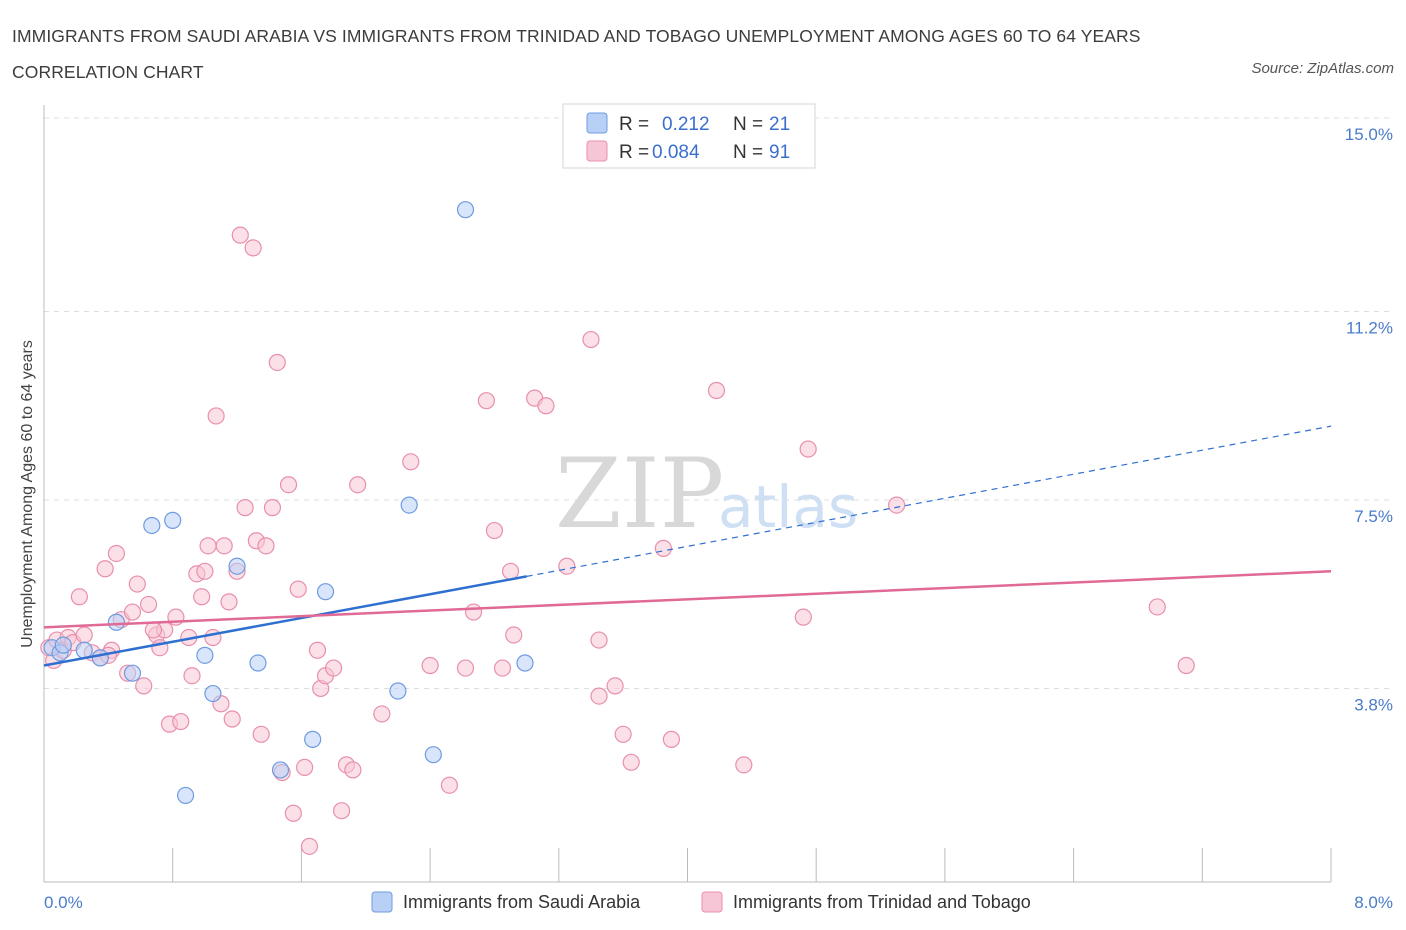 This screenshot has height=930, width=1406. What do you see at coordinates (634, 124) in the screenshot?
I see `stats-r-label-1: R =` at bounding box center [634, 124].